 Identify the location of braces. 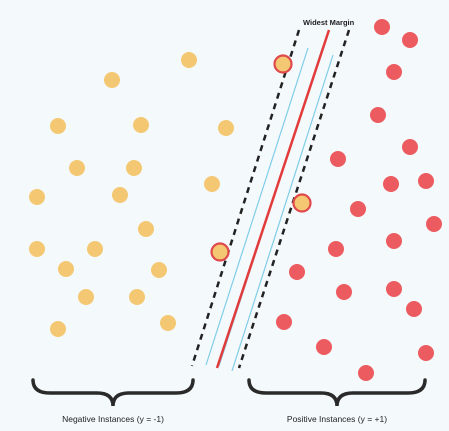
(229, 393).